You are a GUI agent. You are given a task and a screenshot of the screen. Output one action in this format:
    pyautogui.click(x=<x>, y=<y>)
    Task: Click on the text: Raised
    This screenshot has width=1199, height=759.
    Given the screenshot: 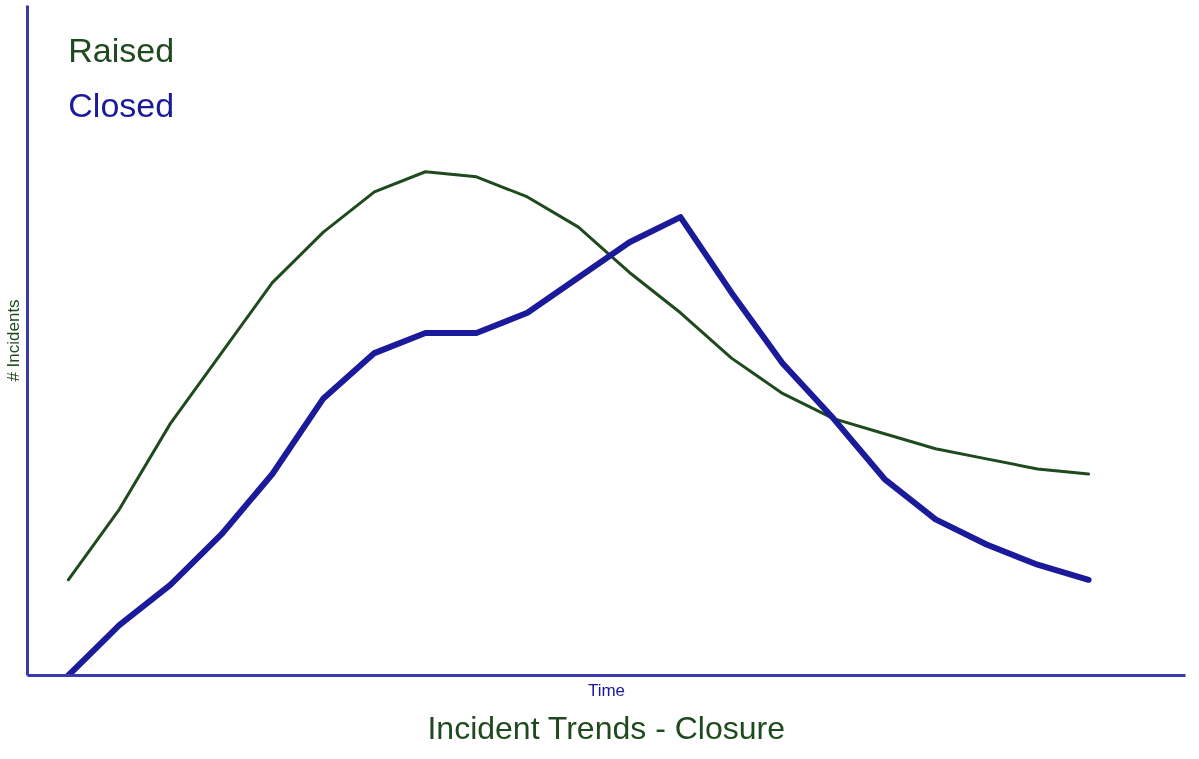 What is the action you would take?
    pyautogui.click(x=121, y=49)
    